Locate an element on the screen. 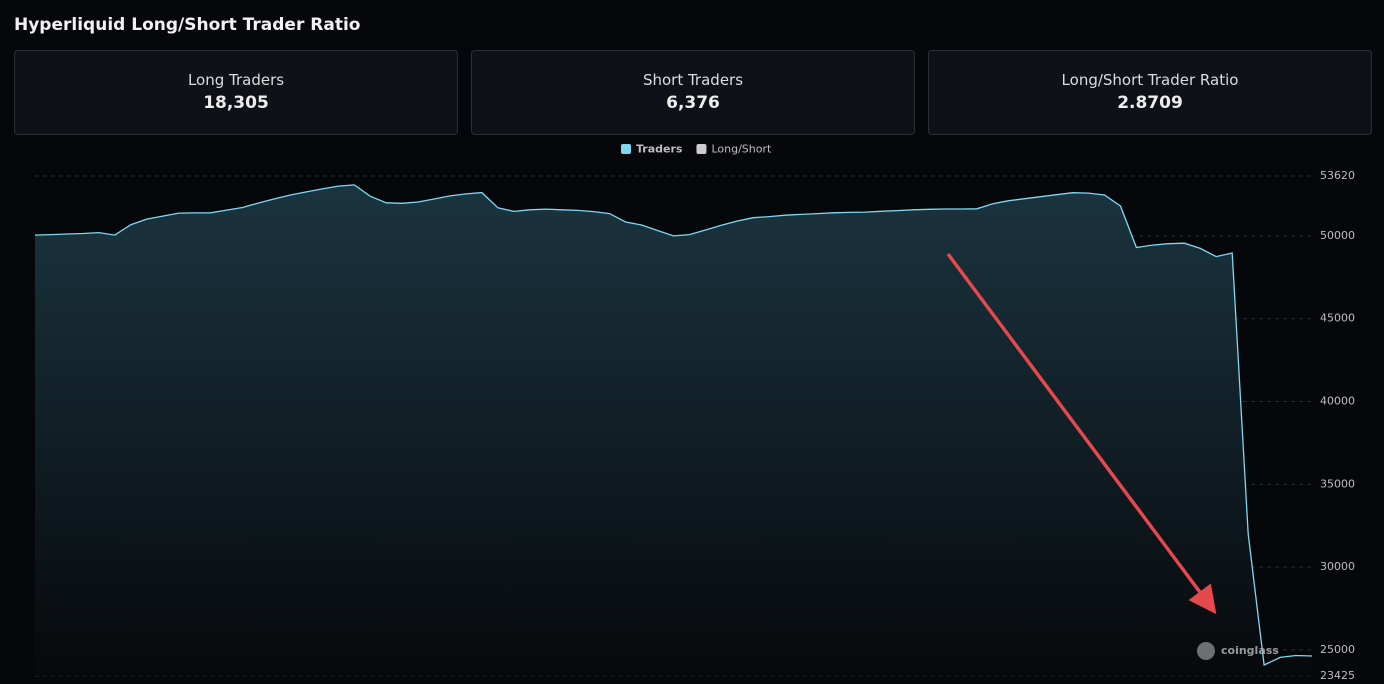 Image resolution: width=1384 pixels, height=684 pixels. page-title: Hyperliquid Long/Short Trader Ratio is located at coordinates (187, 25).